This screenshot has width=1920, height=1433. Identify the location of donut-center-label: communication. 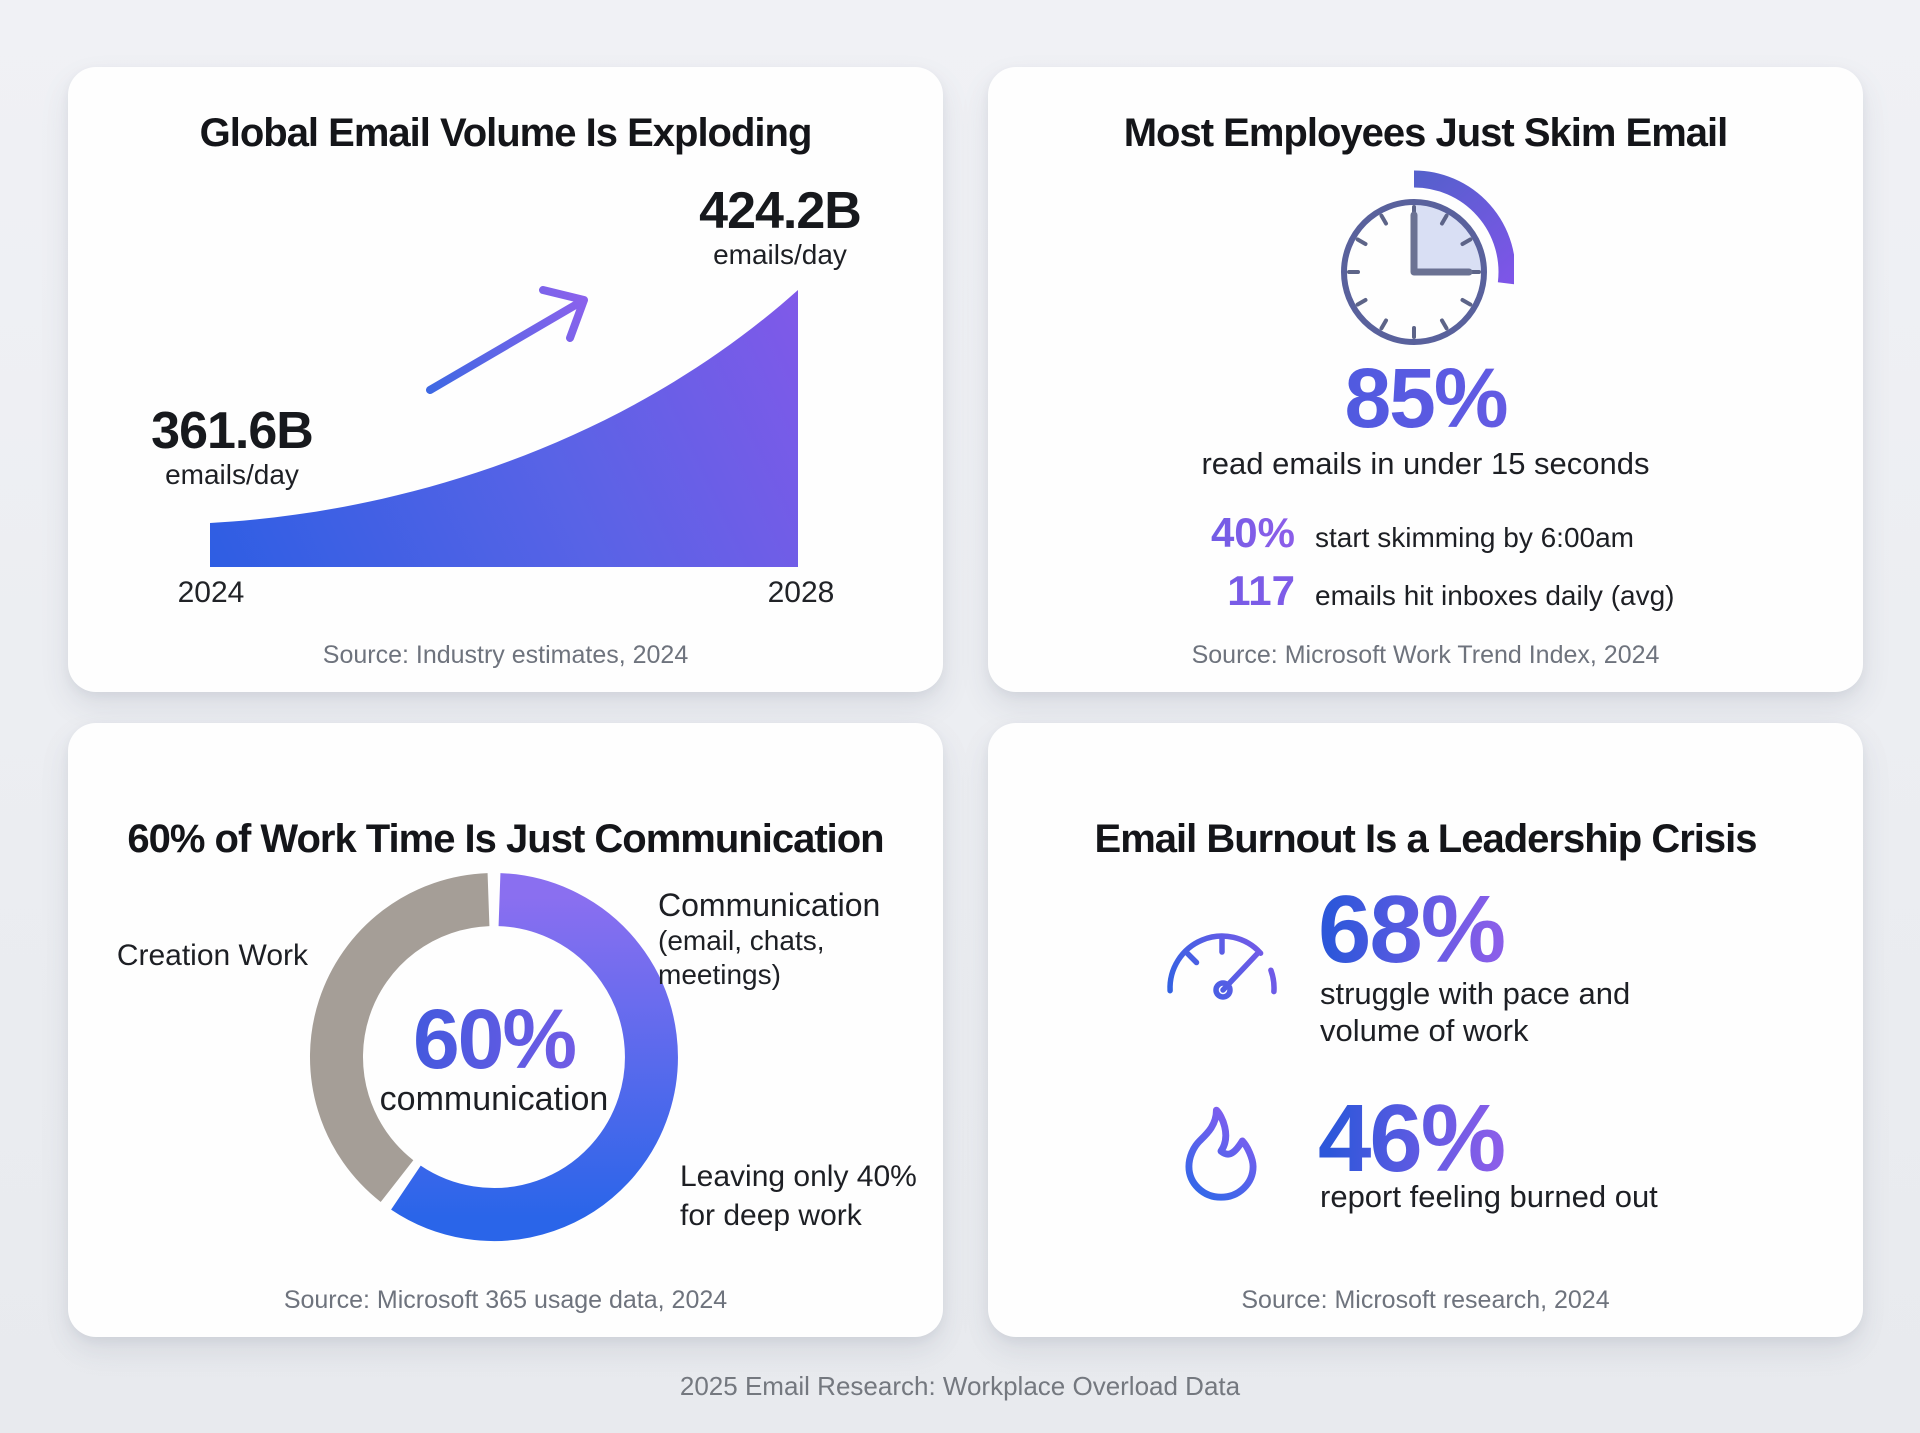
(494, 1099).